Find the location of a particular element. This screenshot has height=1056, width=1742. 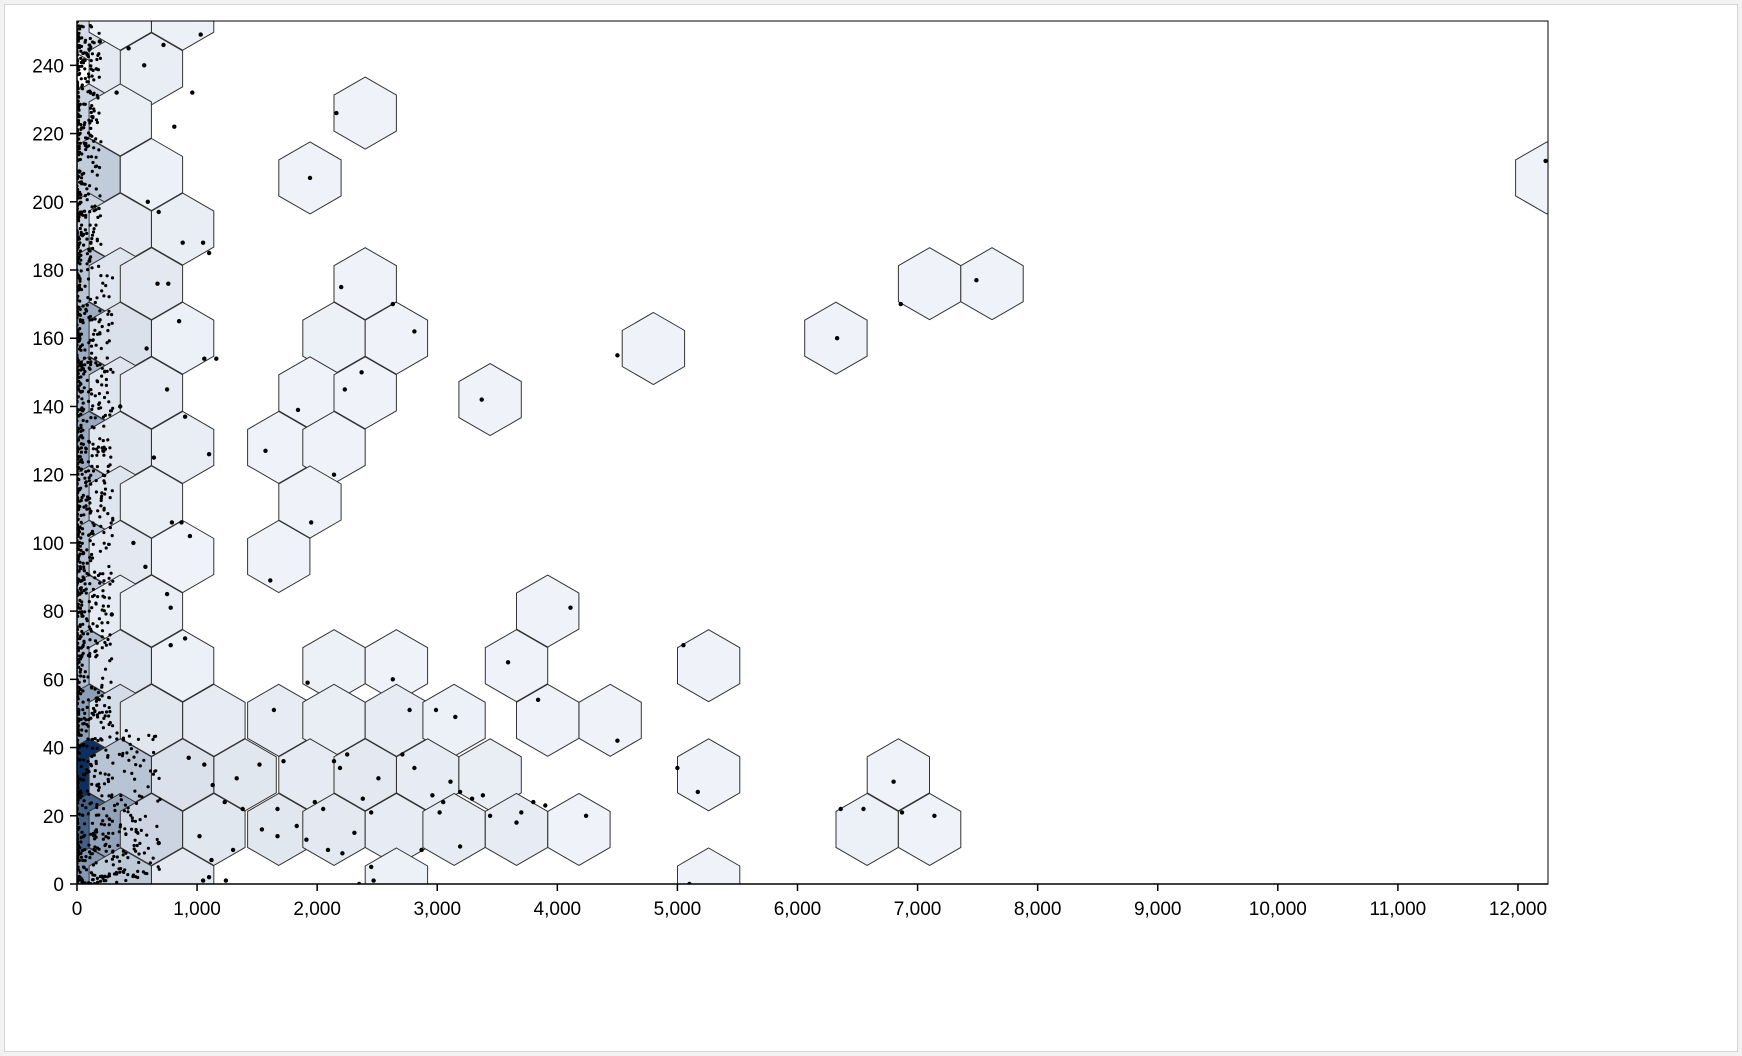

y-tick-label: 40 is located at coordinates (53, 749).